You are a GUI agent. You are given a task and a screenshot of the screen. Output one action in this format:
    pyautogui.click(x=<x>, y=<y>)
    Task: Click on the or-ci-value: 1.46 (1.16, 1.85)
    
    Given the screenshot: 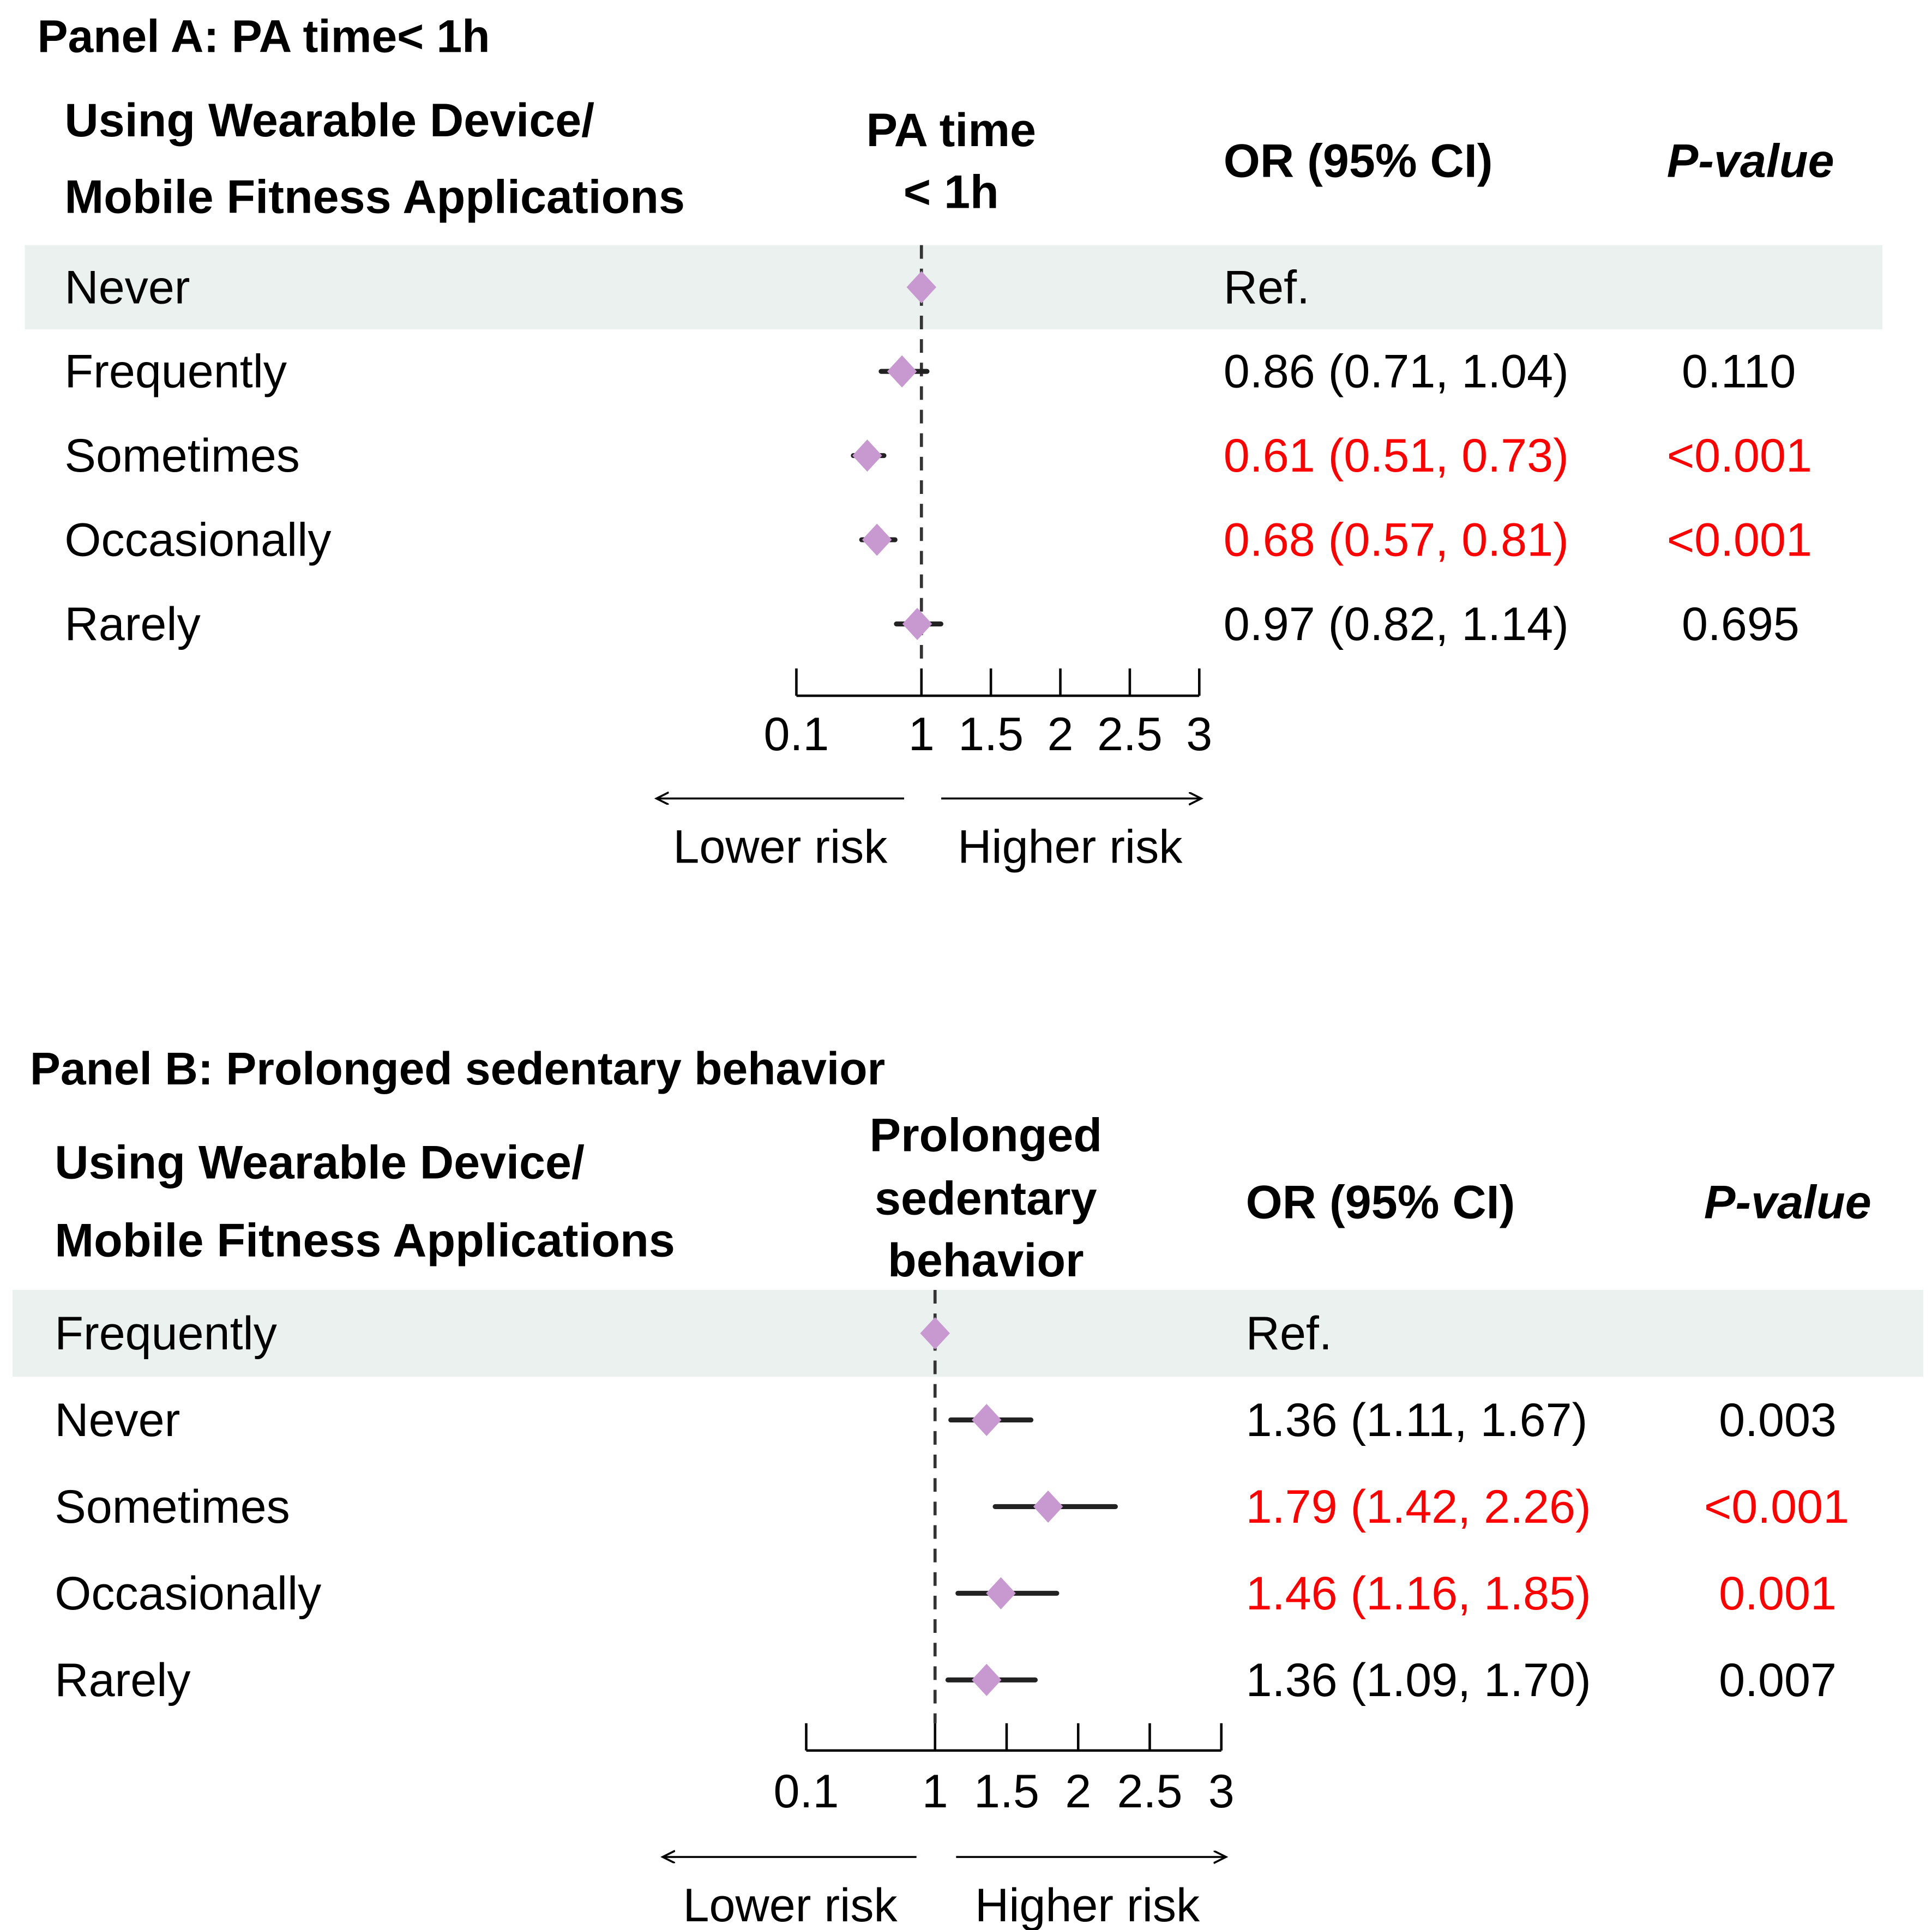 What is the action you would take?
    pyautogui.click(x=1418, y=1594)
    